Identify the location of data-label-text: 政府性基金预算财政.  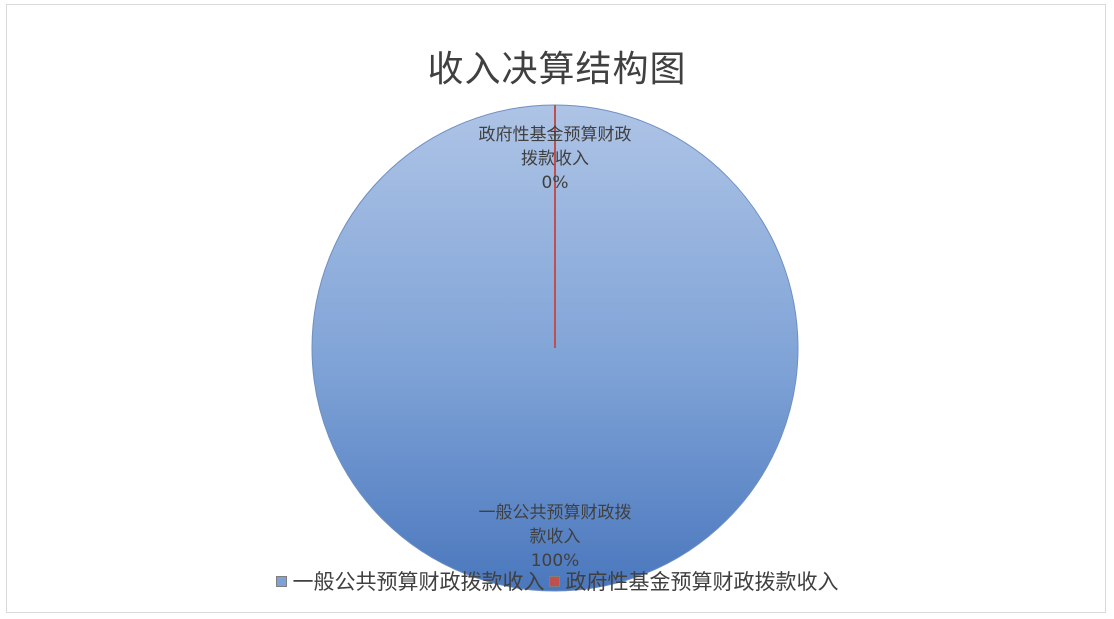
(555, 135).